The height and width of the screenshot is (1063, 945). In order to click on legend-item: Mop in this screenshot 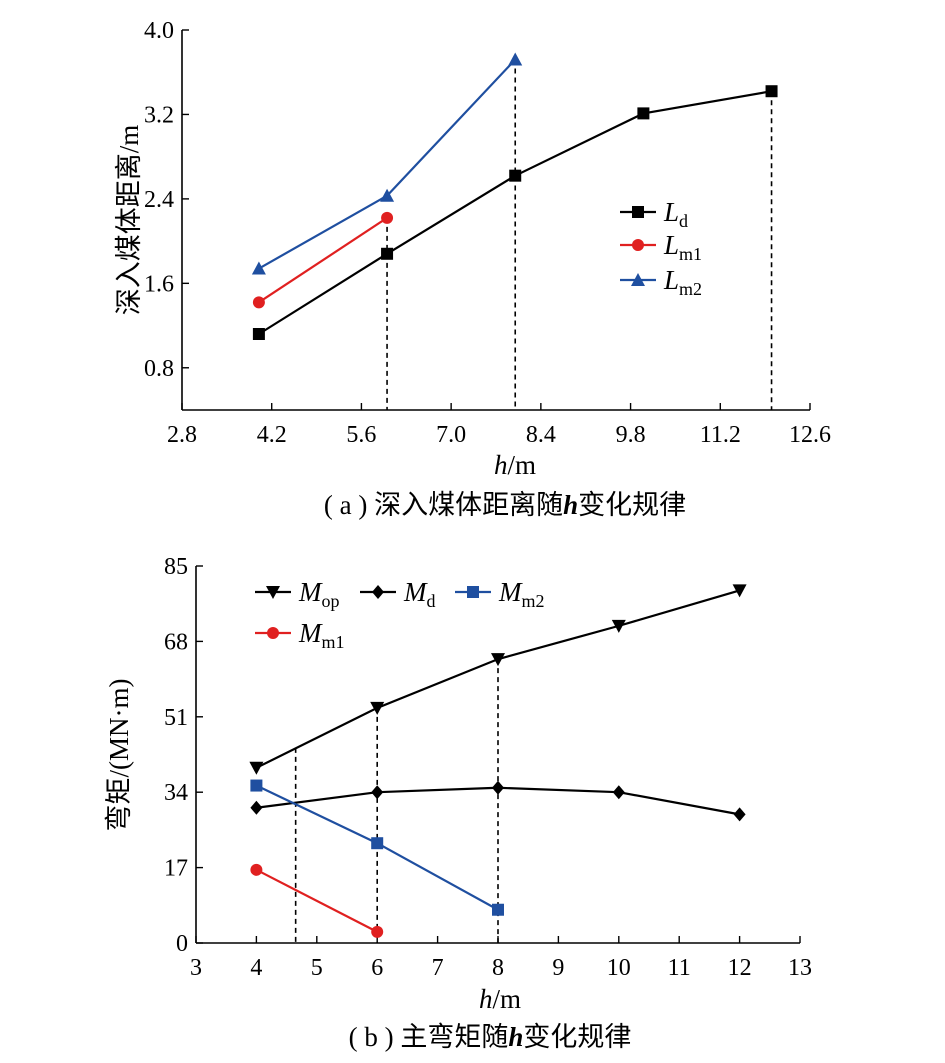, I will do `click(297, 594)`.